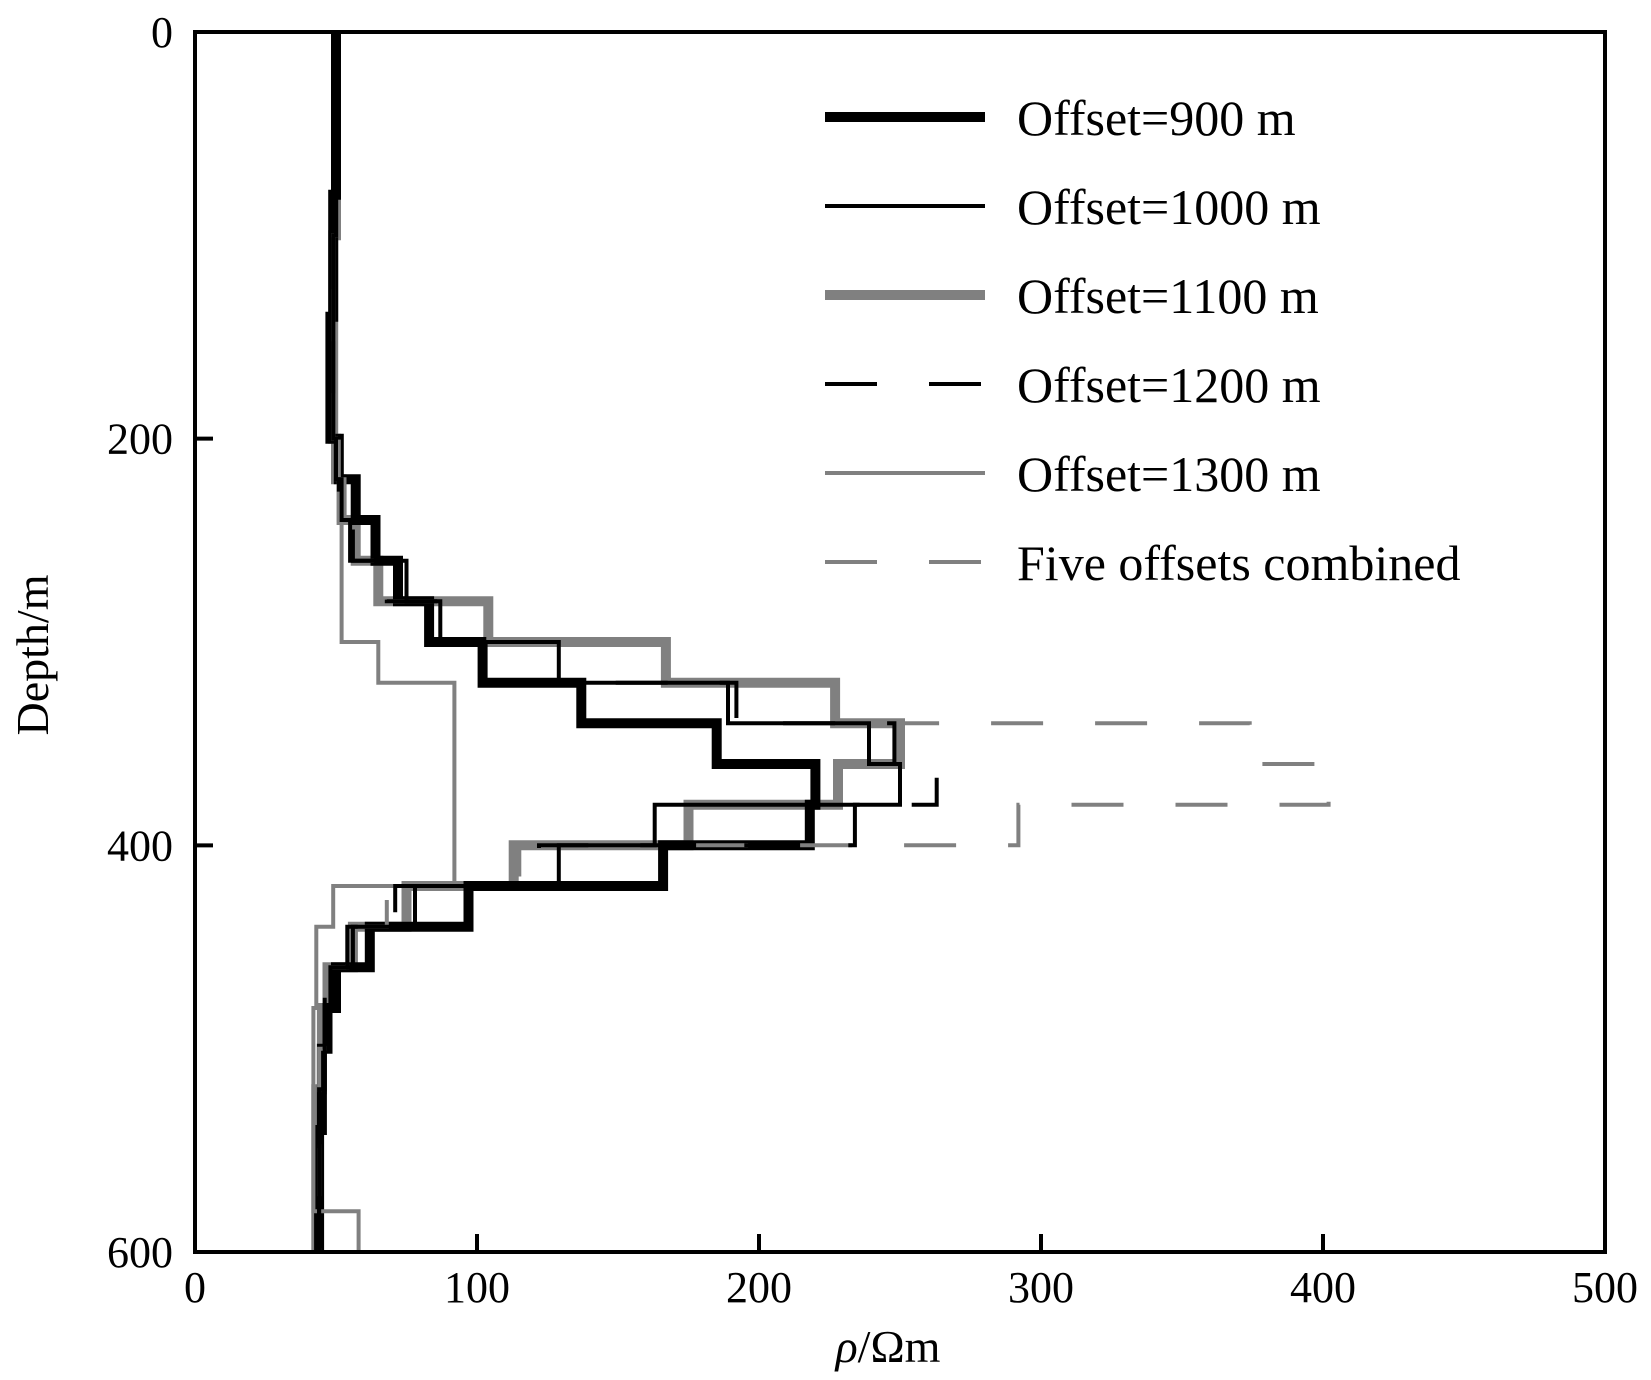 This screenshot has width=1651, height=1380. Describe the element at coordinates (1156, 118) in the screenshot. I see `legend-label: Offset=900 m` at that location.